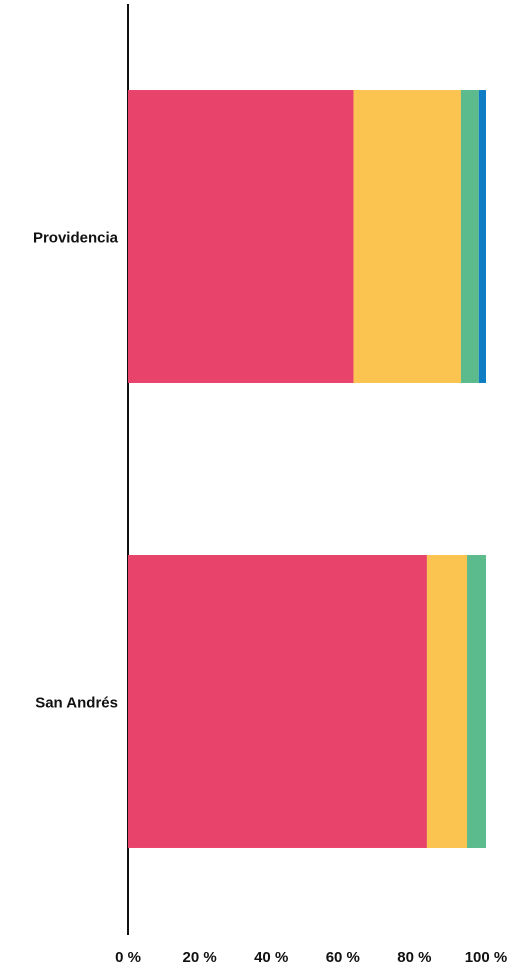  I want to click on x-tick-label: 0 %, so click(128, 957).